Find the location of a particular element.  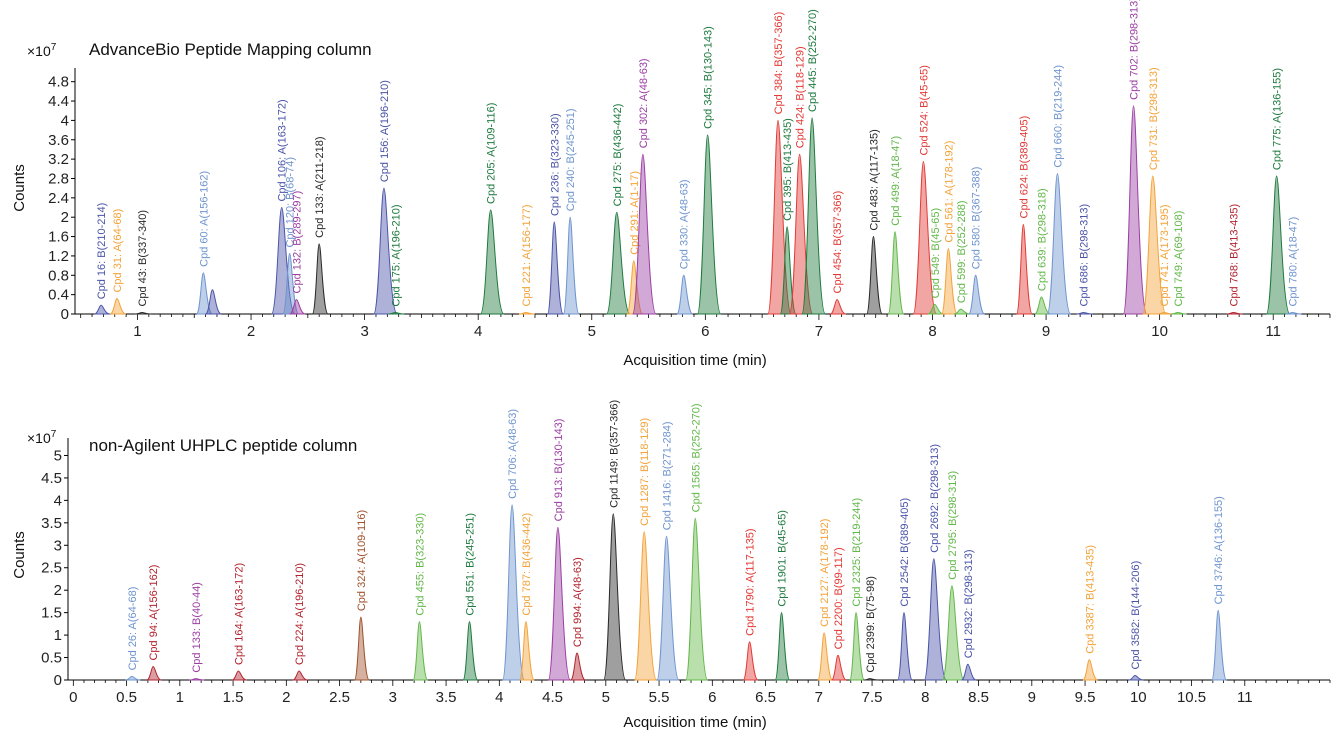

peak-label: Cpd 561: A(178-192) is located at coordinates (949, 192).